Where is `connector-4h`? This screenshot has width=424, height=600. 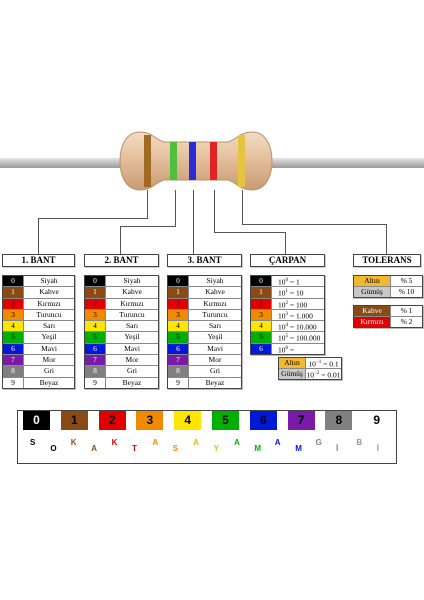 connector-4h is located at coordinates (249, 232).